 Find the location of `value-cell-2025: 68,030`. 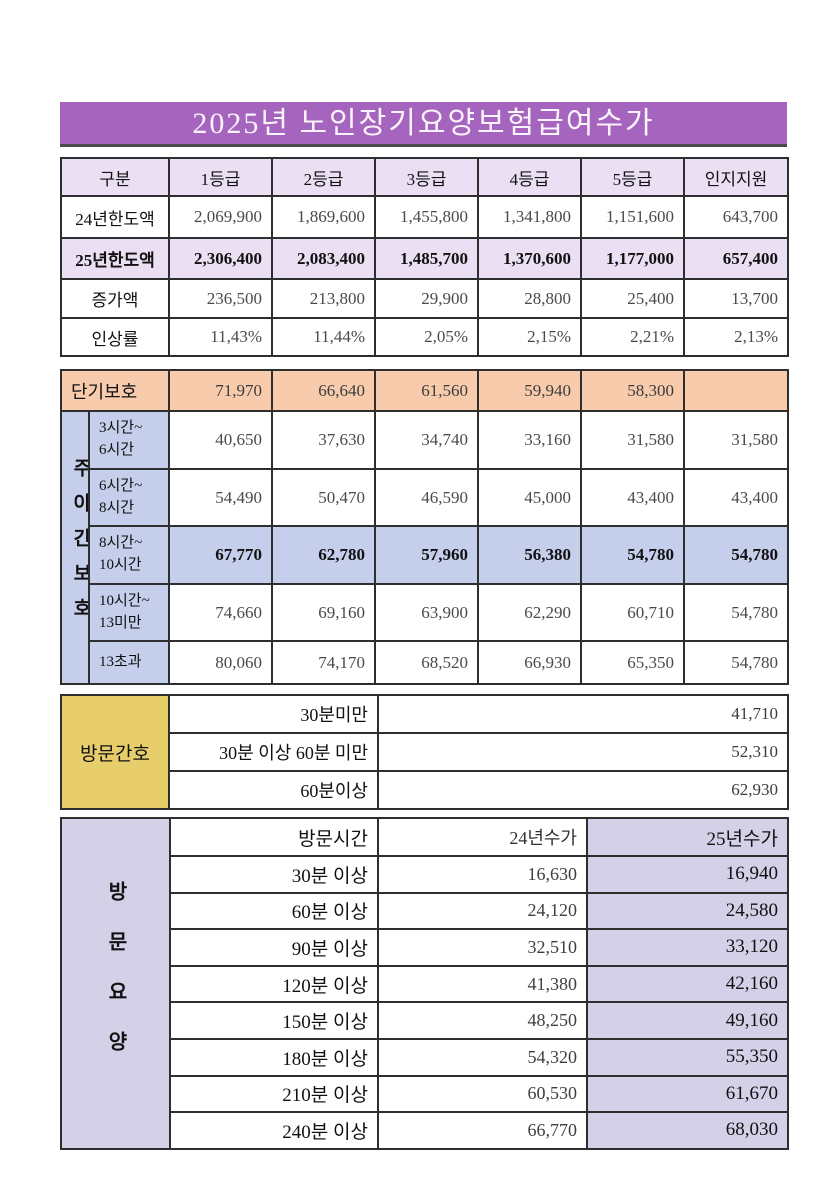

value-cell-2025: 68,030 is located at coordinates (687, 1130).